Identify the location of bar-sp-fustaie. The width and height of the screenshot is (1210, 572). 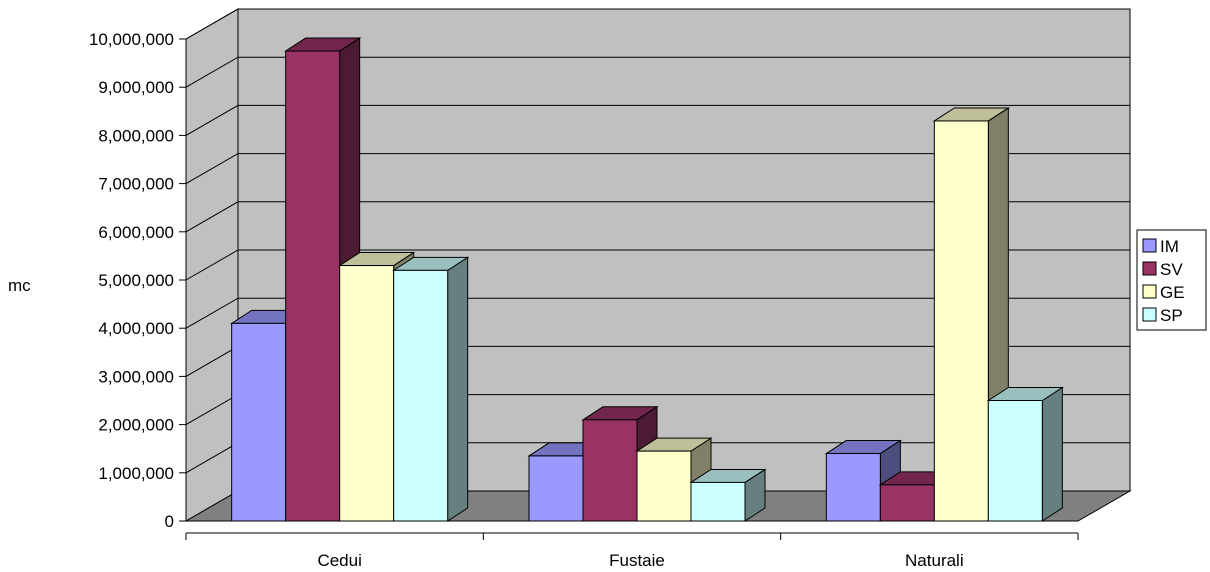
(728, 495).